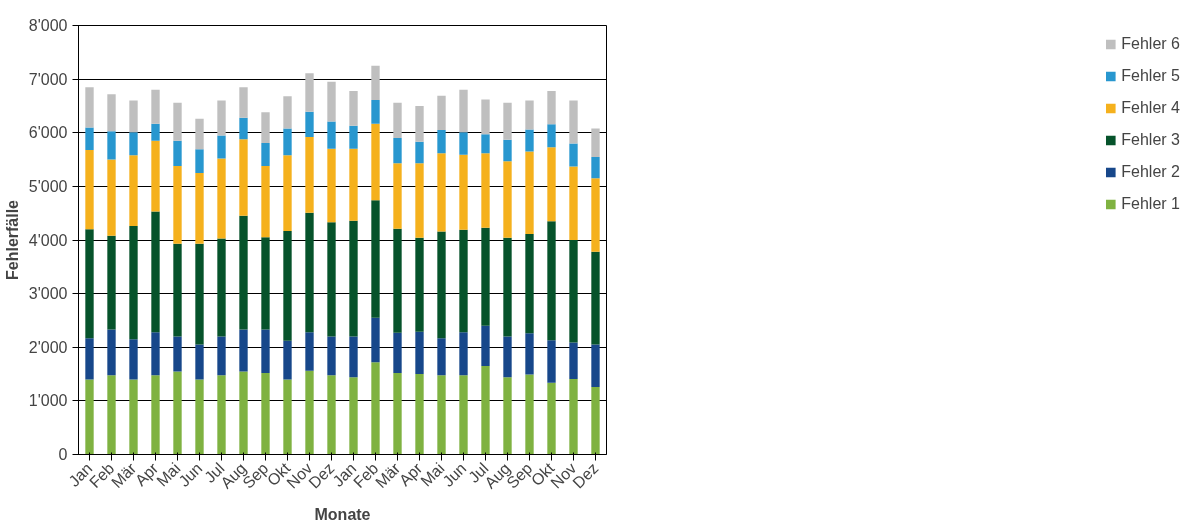 The height and width of the screenshot is (531, 1198). What do you see at coordinates (48, 401) in the screenshot?
I see `y-tick-label: 1'000` at bounding box center [48, 401].